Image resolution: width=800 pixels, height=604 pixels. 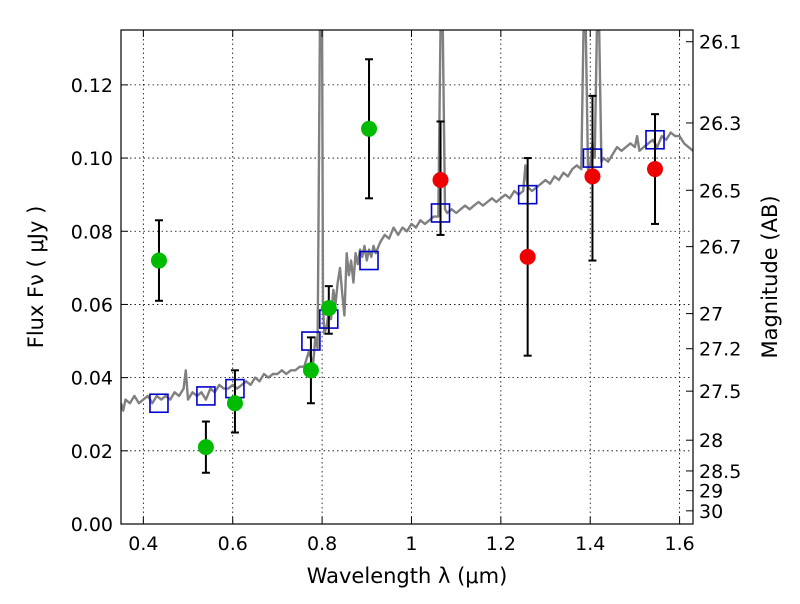 What do you see at coordinates (322, 544) in the screenshot?
I see `x-tick-label: 0.8` at bounding box center [322, 544].